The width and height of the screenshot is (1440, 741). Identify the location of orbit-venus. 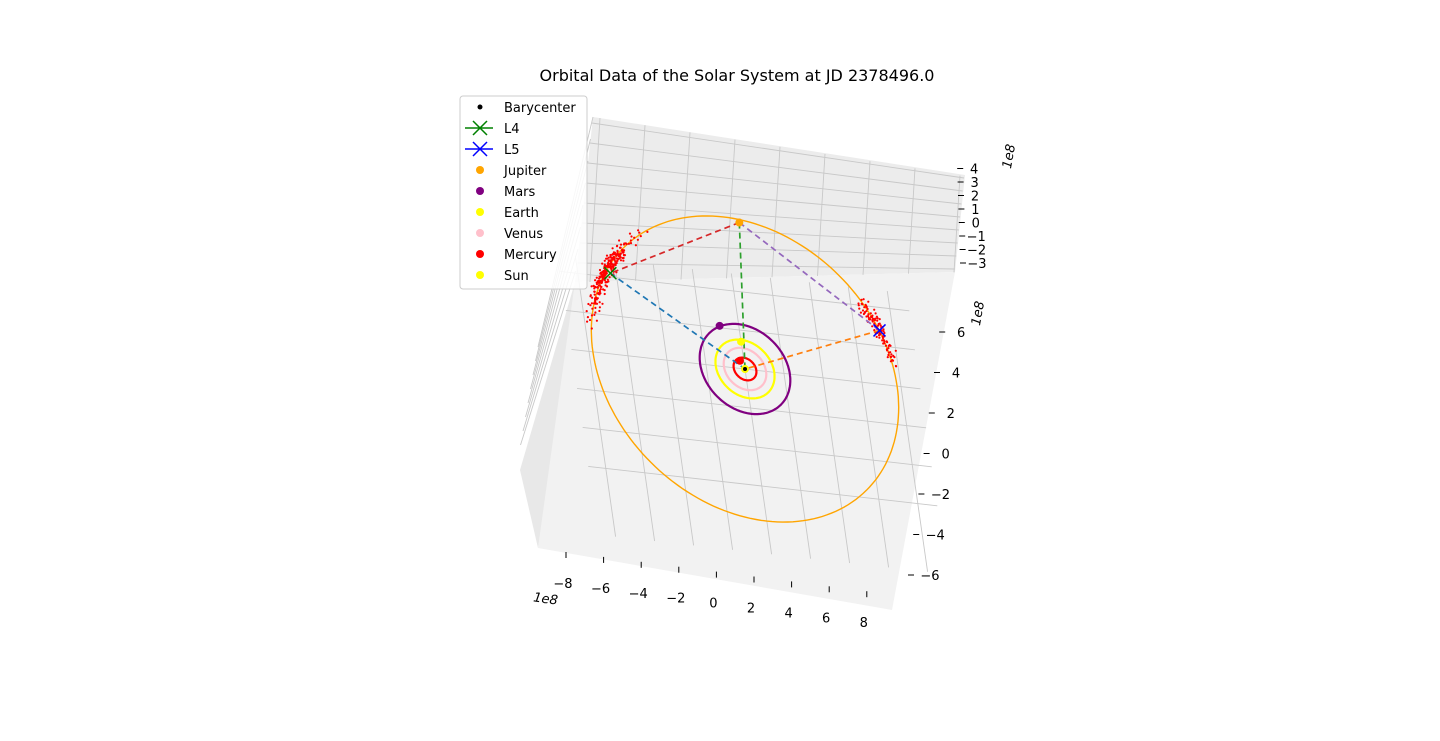
(745, 369).